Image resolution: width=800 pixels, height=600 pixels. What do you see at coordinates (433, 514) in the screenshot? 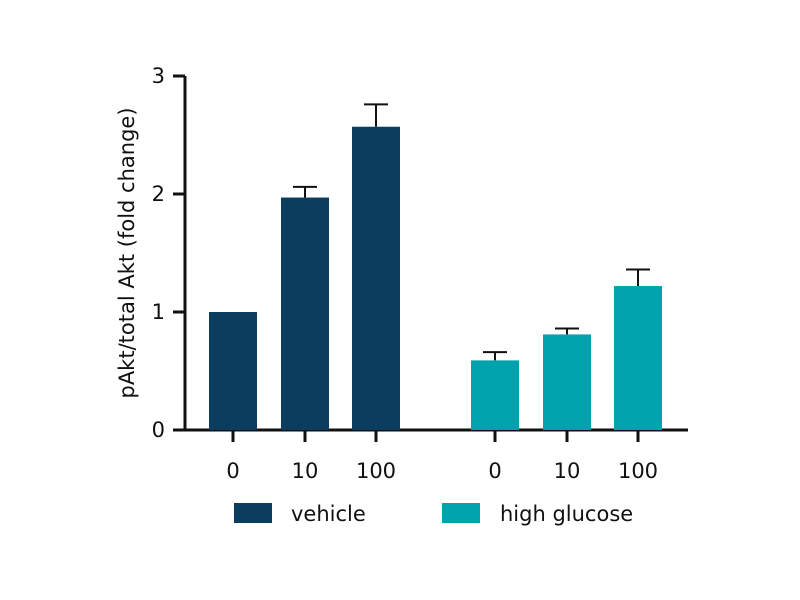
I see `legend: vehicle high glucose` at bounding box center [433, 514].